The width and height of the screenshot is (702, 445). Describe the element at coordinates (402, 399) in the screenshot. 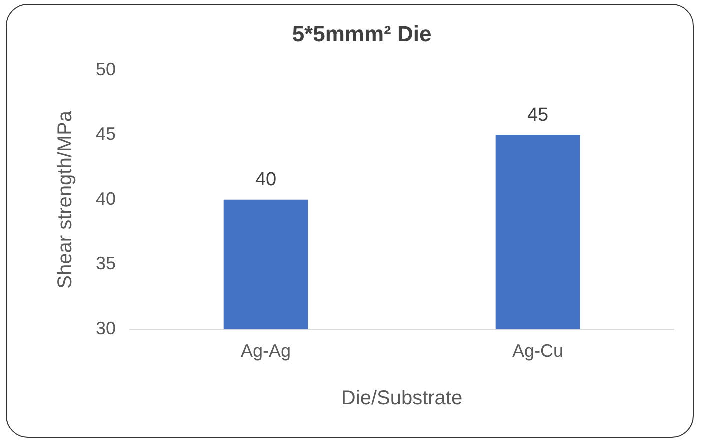

I see `x-axis-title: Die/Substrate` at that location.